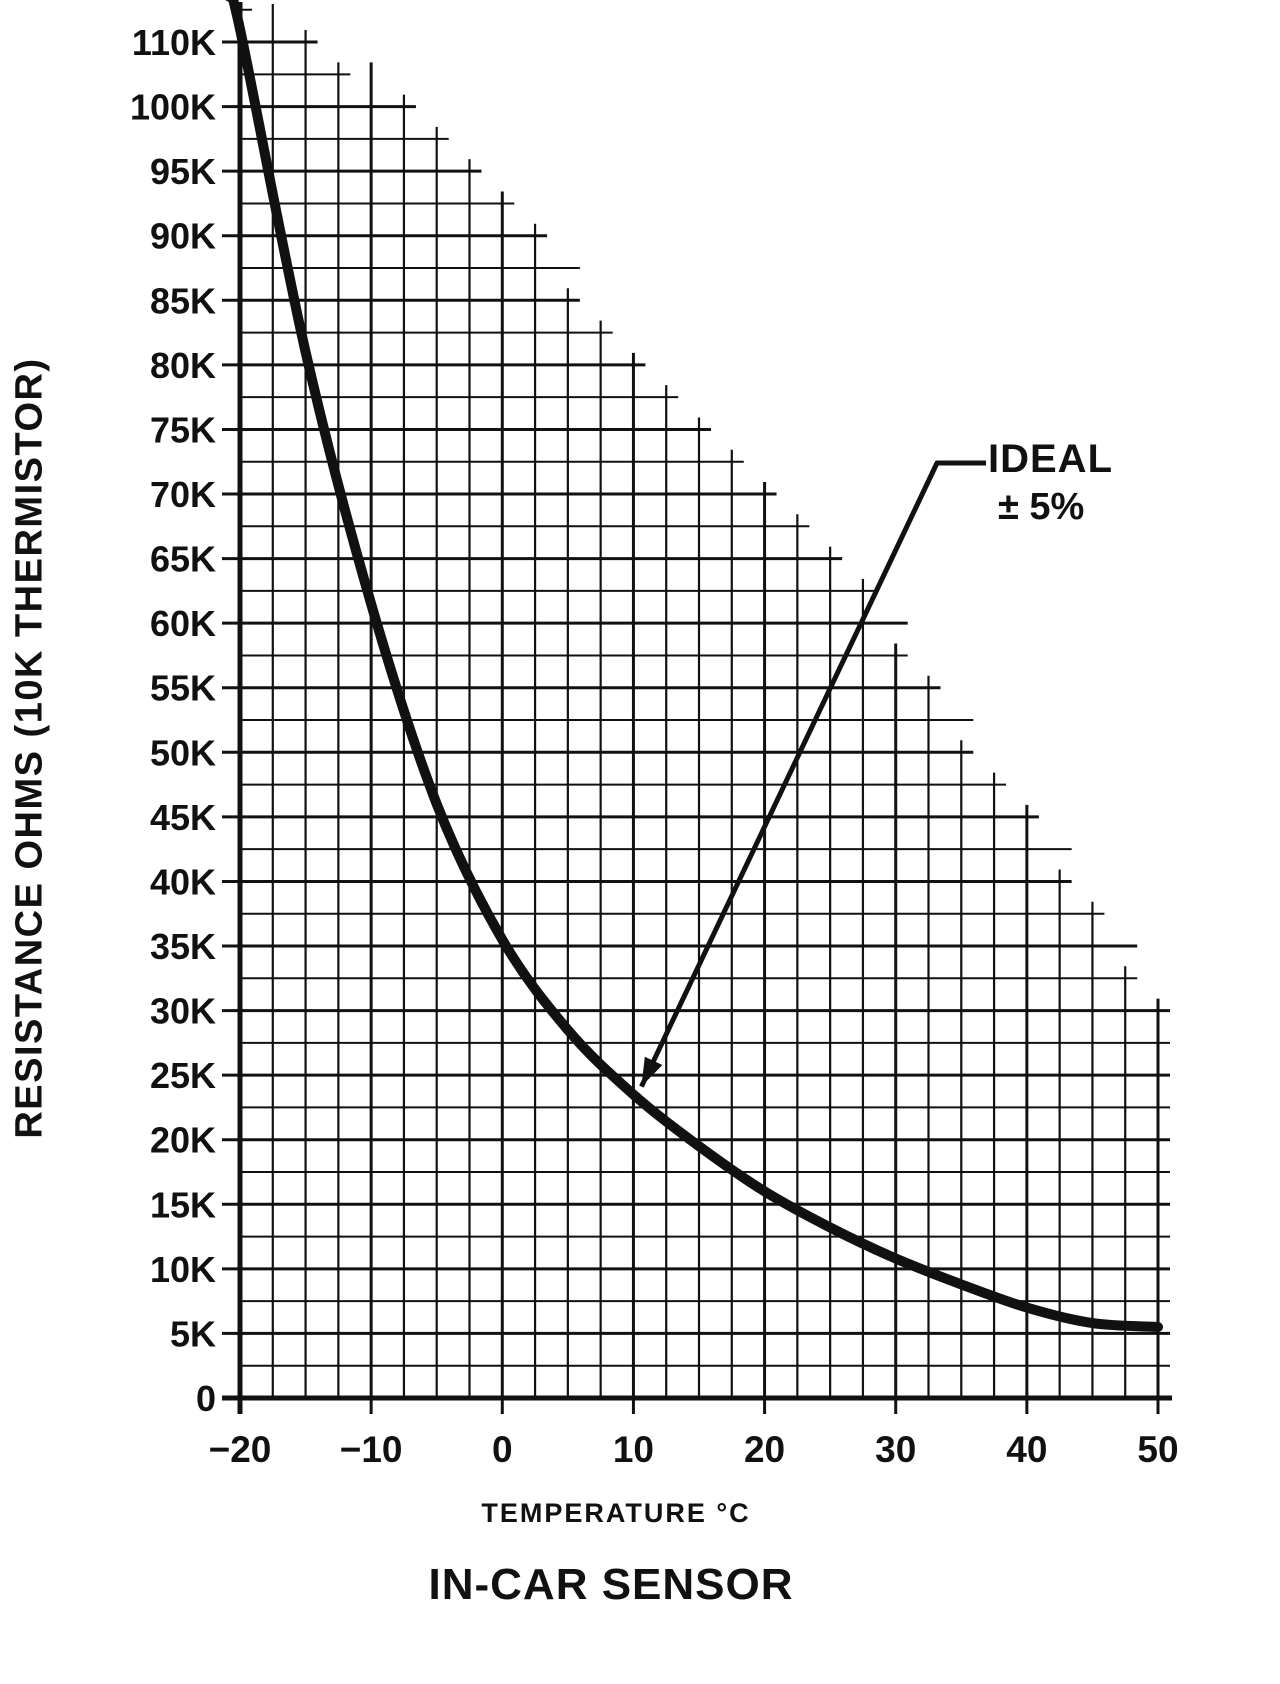 Image resolution: width=1280 pixels, height=1684 pixels. Describe the element at coordinates (183, 494) in the screenshot. I see `y-tick-label: 70K` at that location.